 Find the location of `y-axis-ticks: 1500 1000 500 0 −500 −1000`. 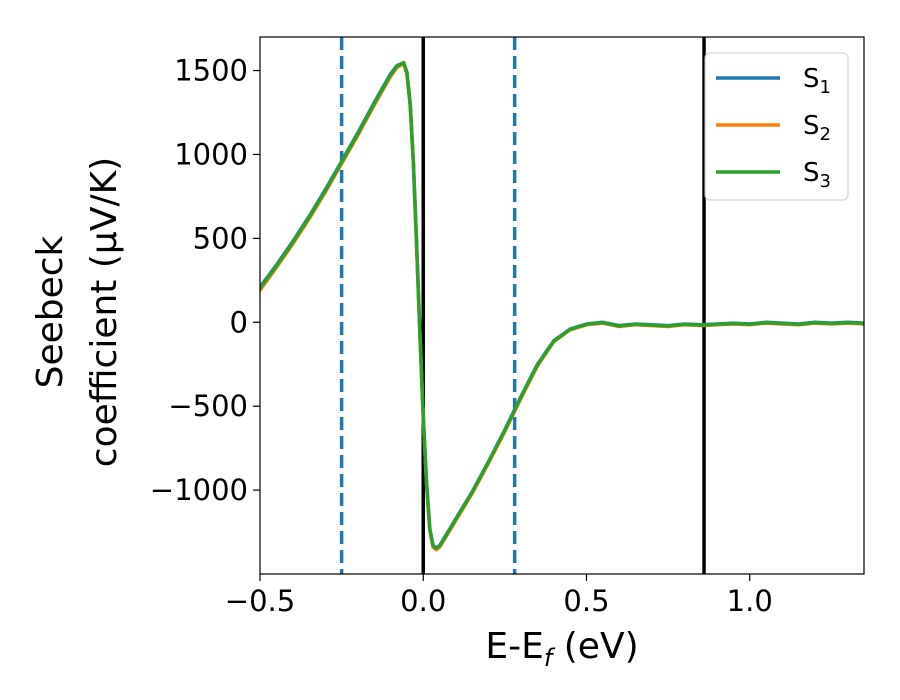

y-axis-ticks: 1500 1000 500 0 −500 −1000 is located at coordinates (205, 280).